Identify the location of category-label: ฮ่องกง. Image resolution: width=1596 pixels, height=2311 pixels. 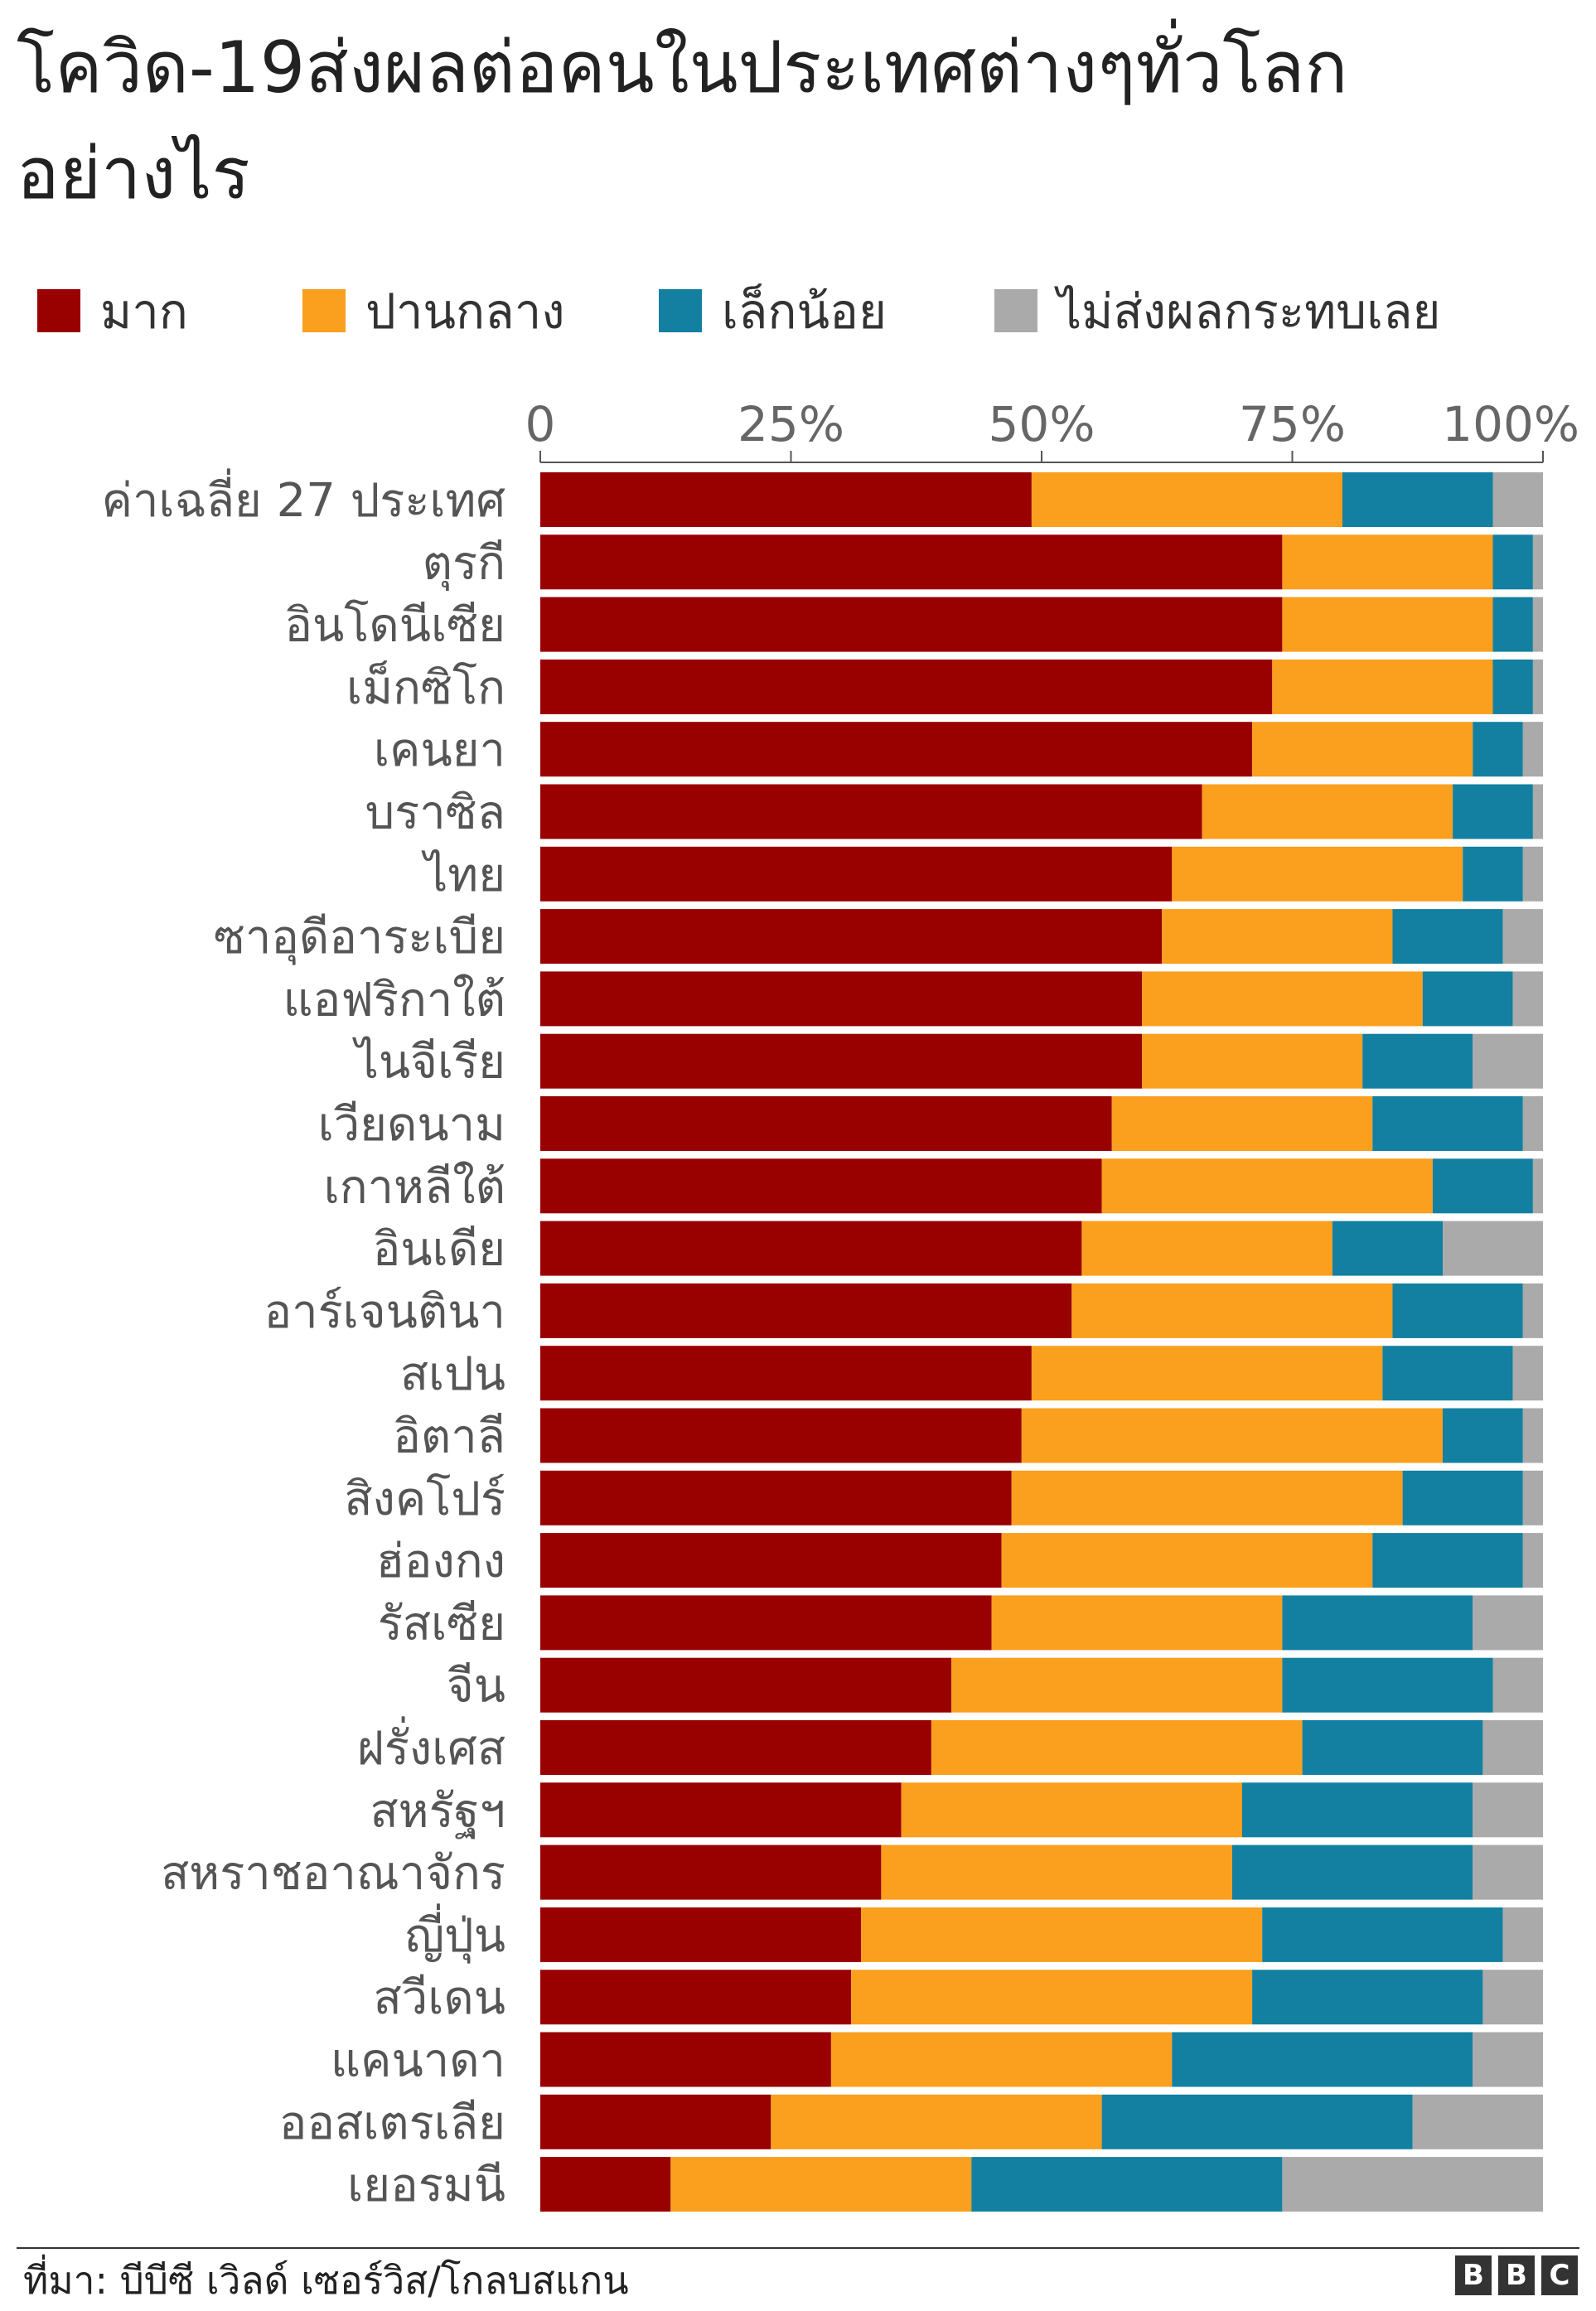
(441, 1561).